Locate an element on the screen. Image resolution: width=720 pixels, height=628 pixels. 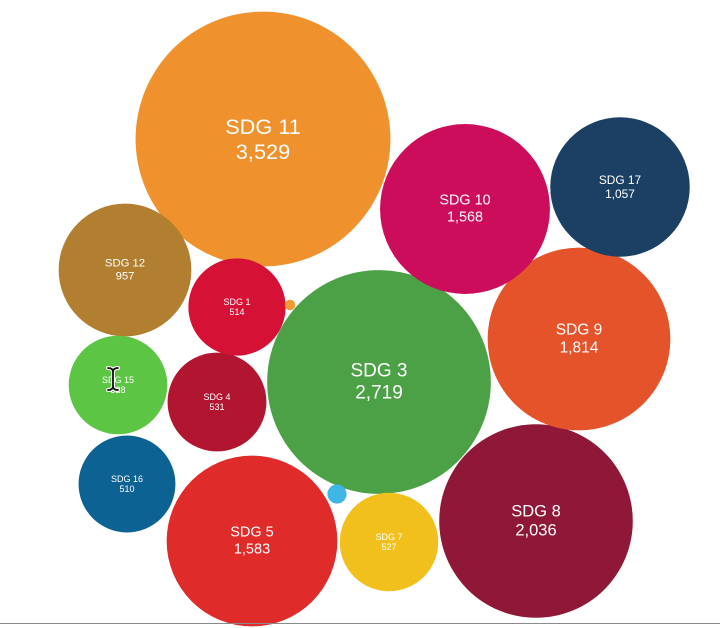
bubble-value-sdg-11: 3,529 is located at coordinates (263, 151).